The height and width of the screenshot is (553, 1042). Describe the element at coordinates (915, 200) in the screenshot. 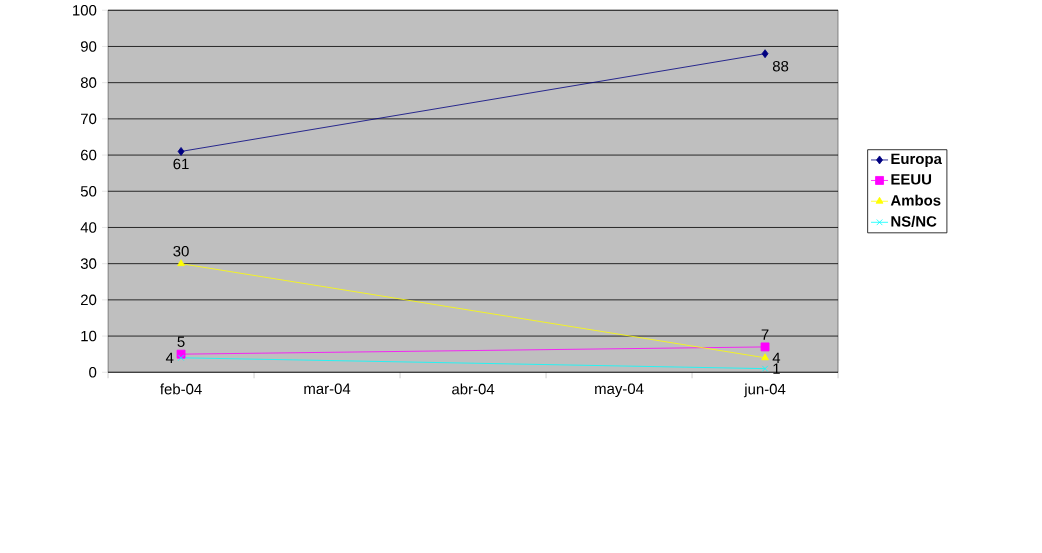

I see `legend-label: Ambos` at that location.